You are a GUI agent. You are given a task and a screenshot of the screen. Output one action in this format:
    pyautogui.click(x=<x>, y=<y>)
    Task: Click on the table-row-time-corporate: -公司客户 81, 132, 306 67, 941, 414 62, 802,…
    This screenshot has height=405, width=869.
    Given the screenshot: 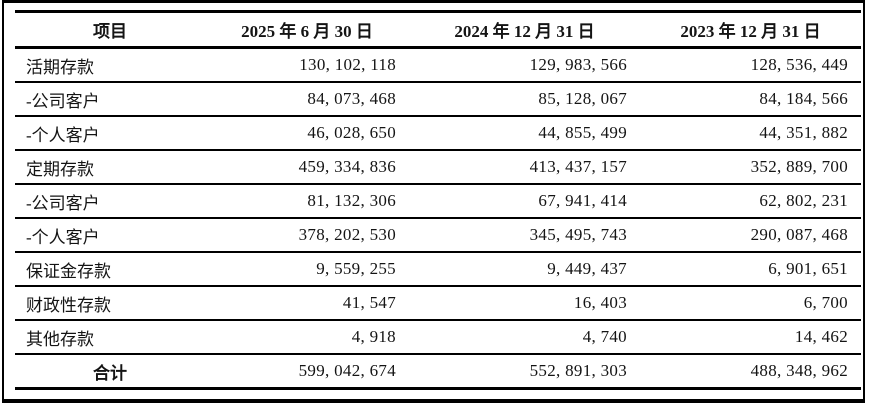 What is the action you would take?
    pyautogui.click(x=438, y=201)
    